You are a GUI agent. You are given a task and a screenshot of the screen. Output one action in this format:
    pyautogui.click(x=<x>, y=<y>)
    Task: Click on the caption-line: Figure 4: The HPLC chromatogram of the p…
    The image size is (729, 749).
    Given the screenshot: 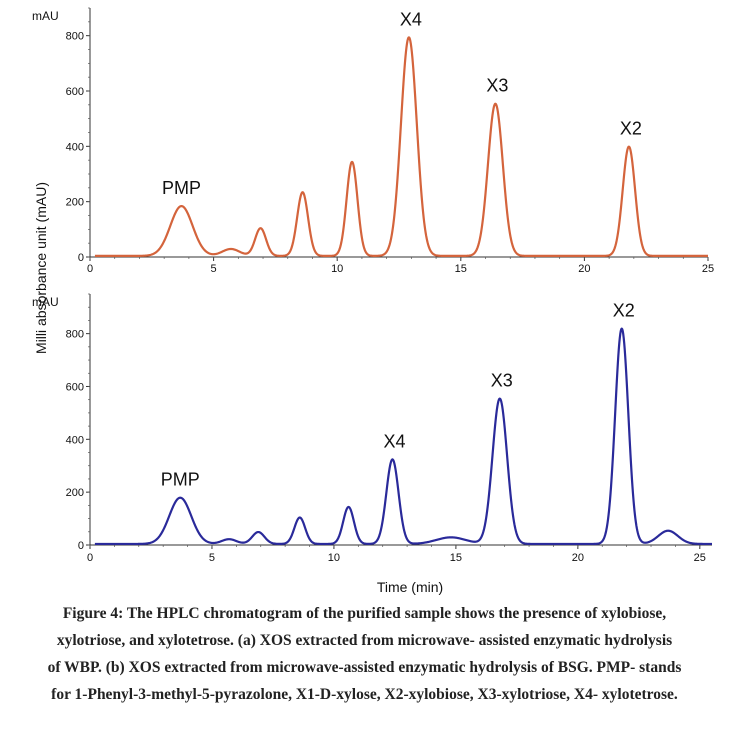 What is the action you would take?
    pyautogui.click(x=364, y=613)
    